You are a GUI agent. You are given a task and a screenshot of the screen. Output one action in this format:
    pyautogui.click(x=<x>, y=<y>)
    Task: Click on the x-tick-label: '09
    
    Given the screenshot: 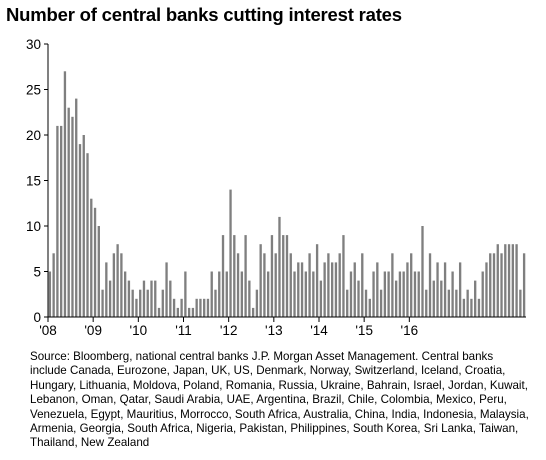 What is the action you would take?
    pyautogui.click(x=93, y=330)
    